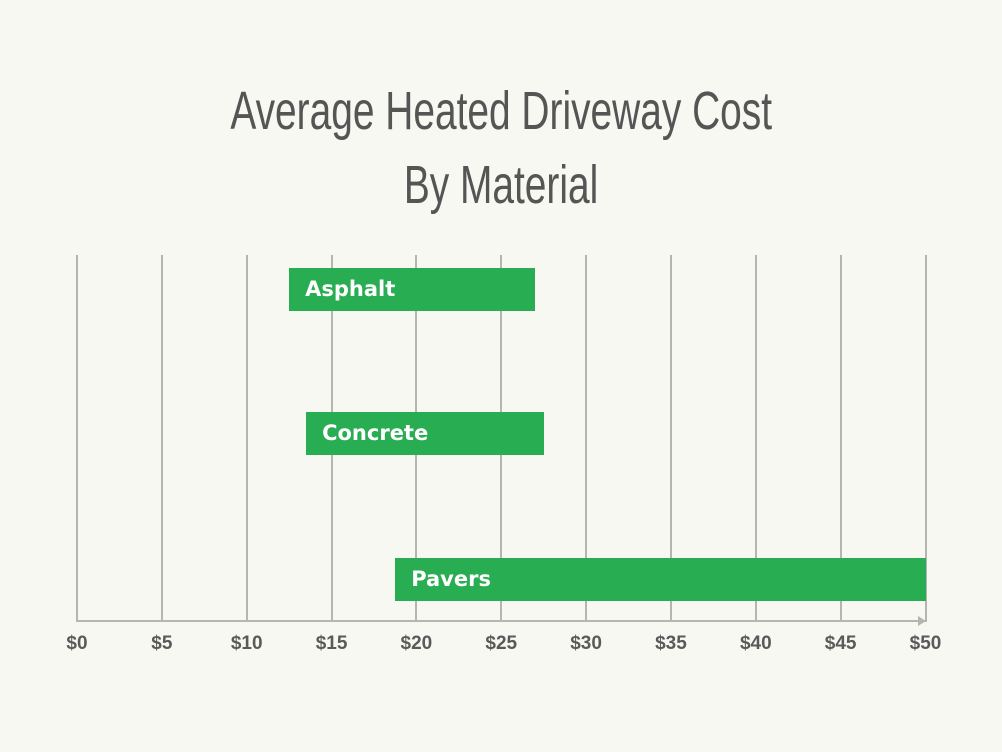 Image resolution: width=1002 pixels, height=752 pixels. What do you see at coordinates (671, 643) in the screenshot?
I see `x-tick-label: $35` at bounding box center [671, 643].